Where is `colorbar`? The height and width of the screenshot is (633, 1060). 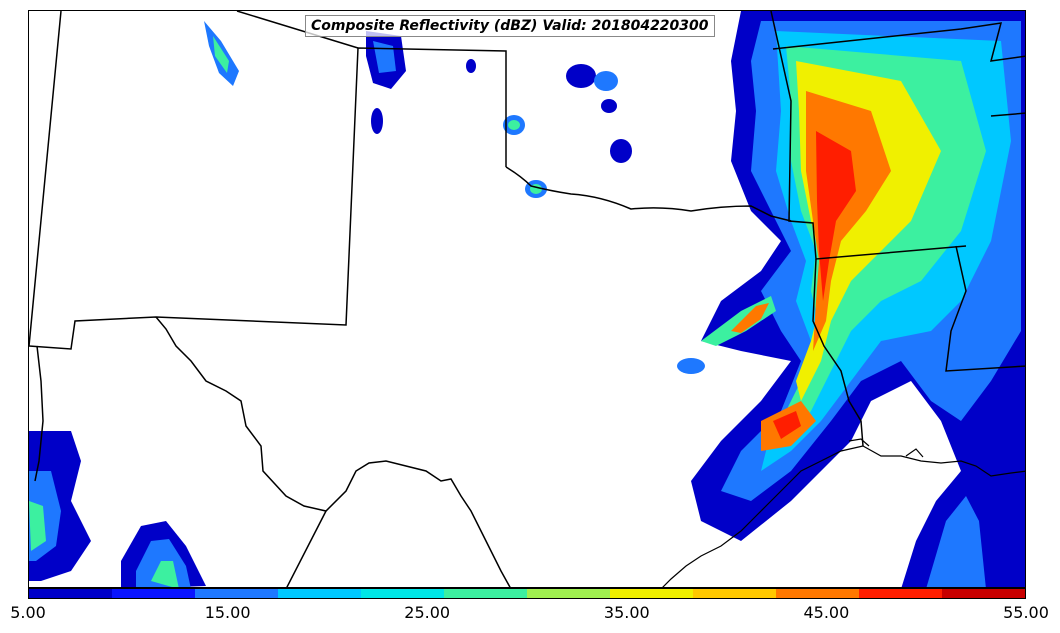 colorbar is located at coordinates (527, 593).